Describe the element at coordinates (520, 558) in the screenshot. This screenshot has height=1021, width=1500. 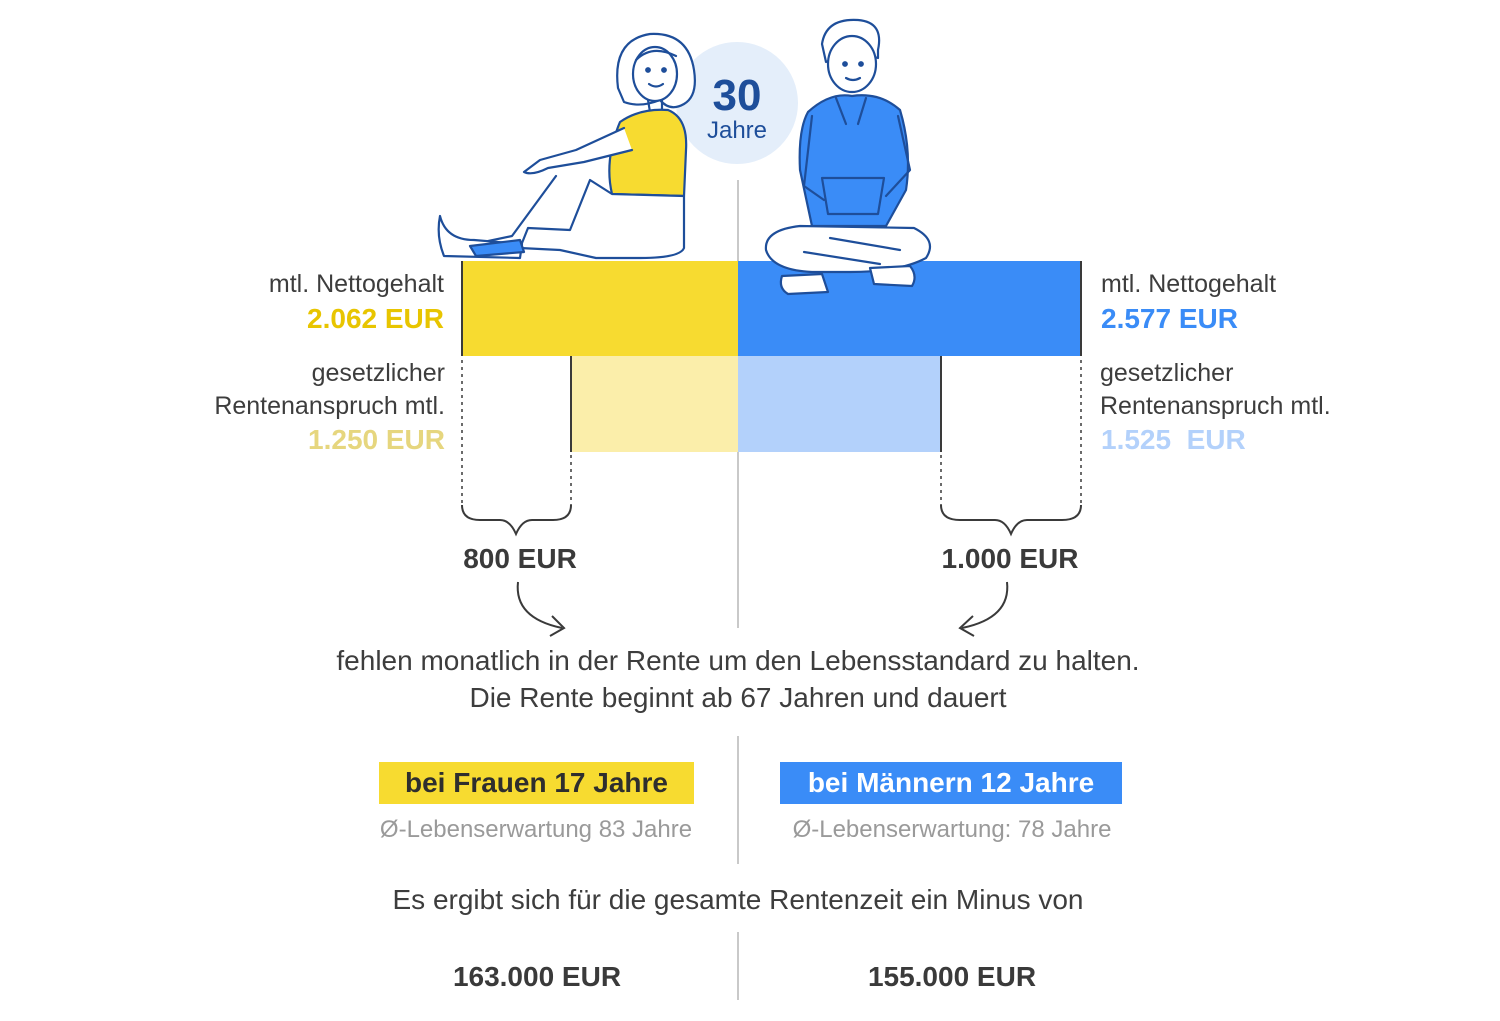
I see `woman-gap-value: 800 EUR` at that location.